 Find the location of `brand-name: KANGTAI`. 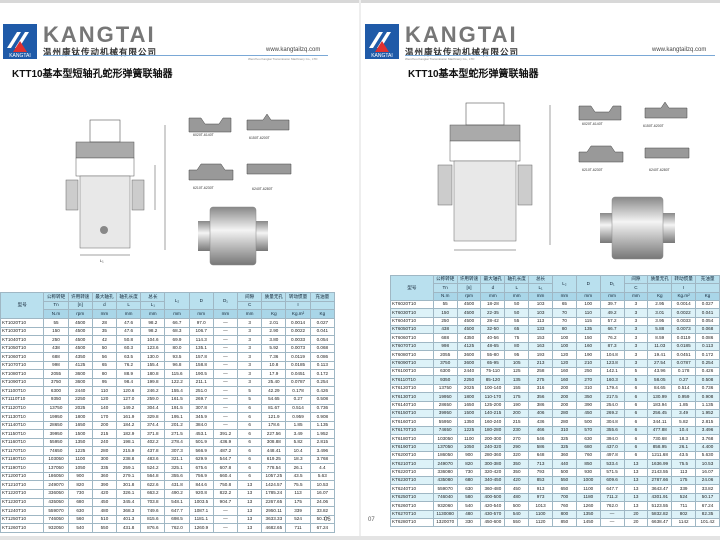

brand-name: KANGTAI is located at coordinates (461, 34).